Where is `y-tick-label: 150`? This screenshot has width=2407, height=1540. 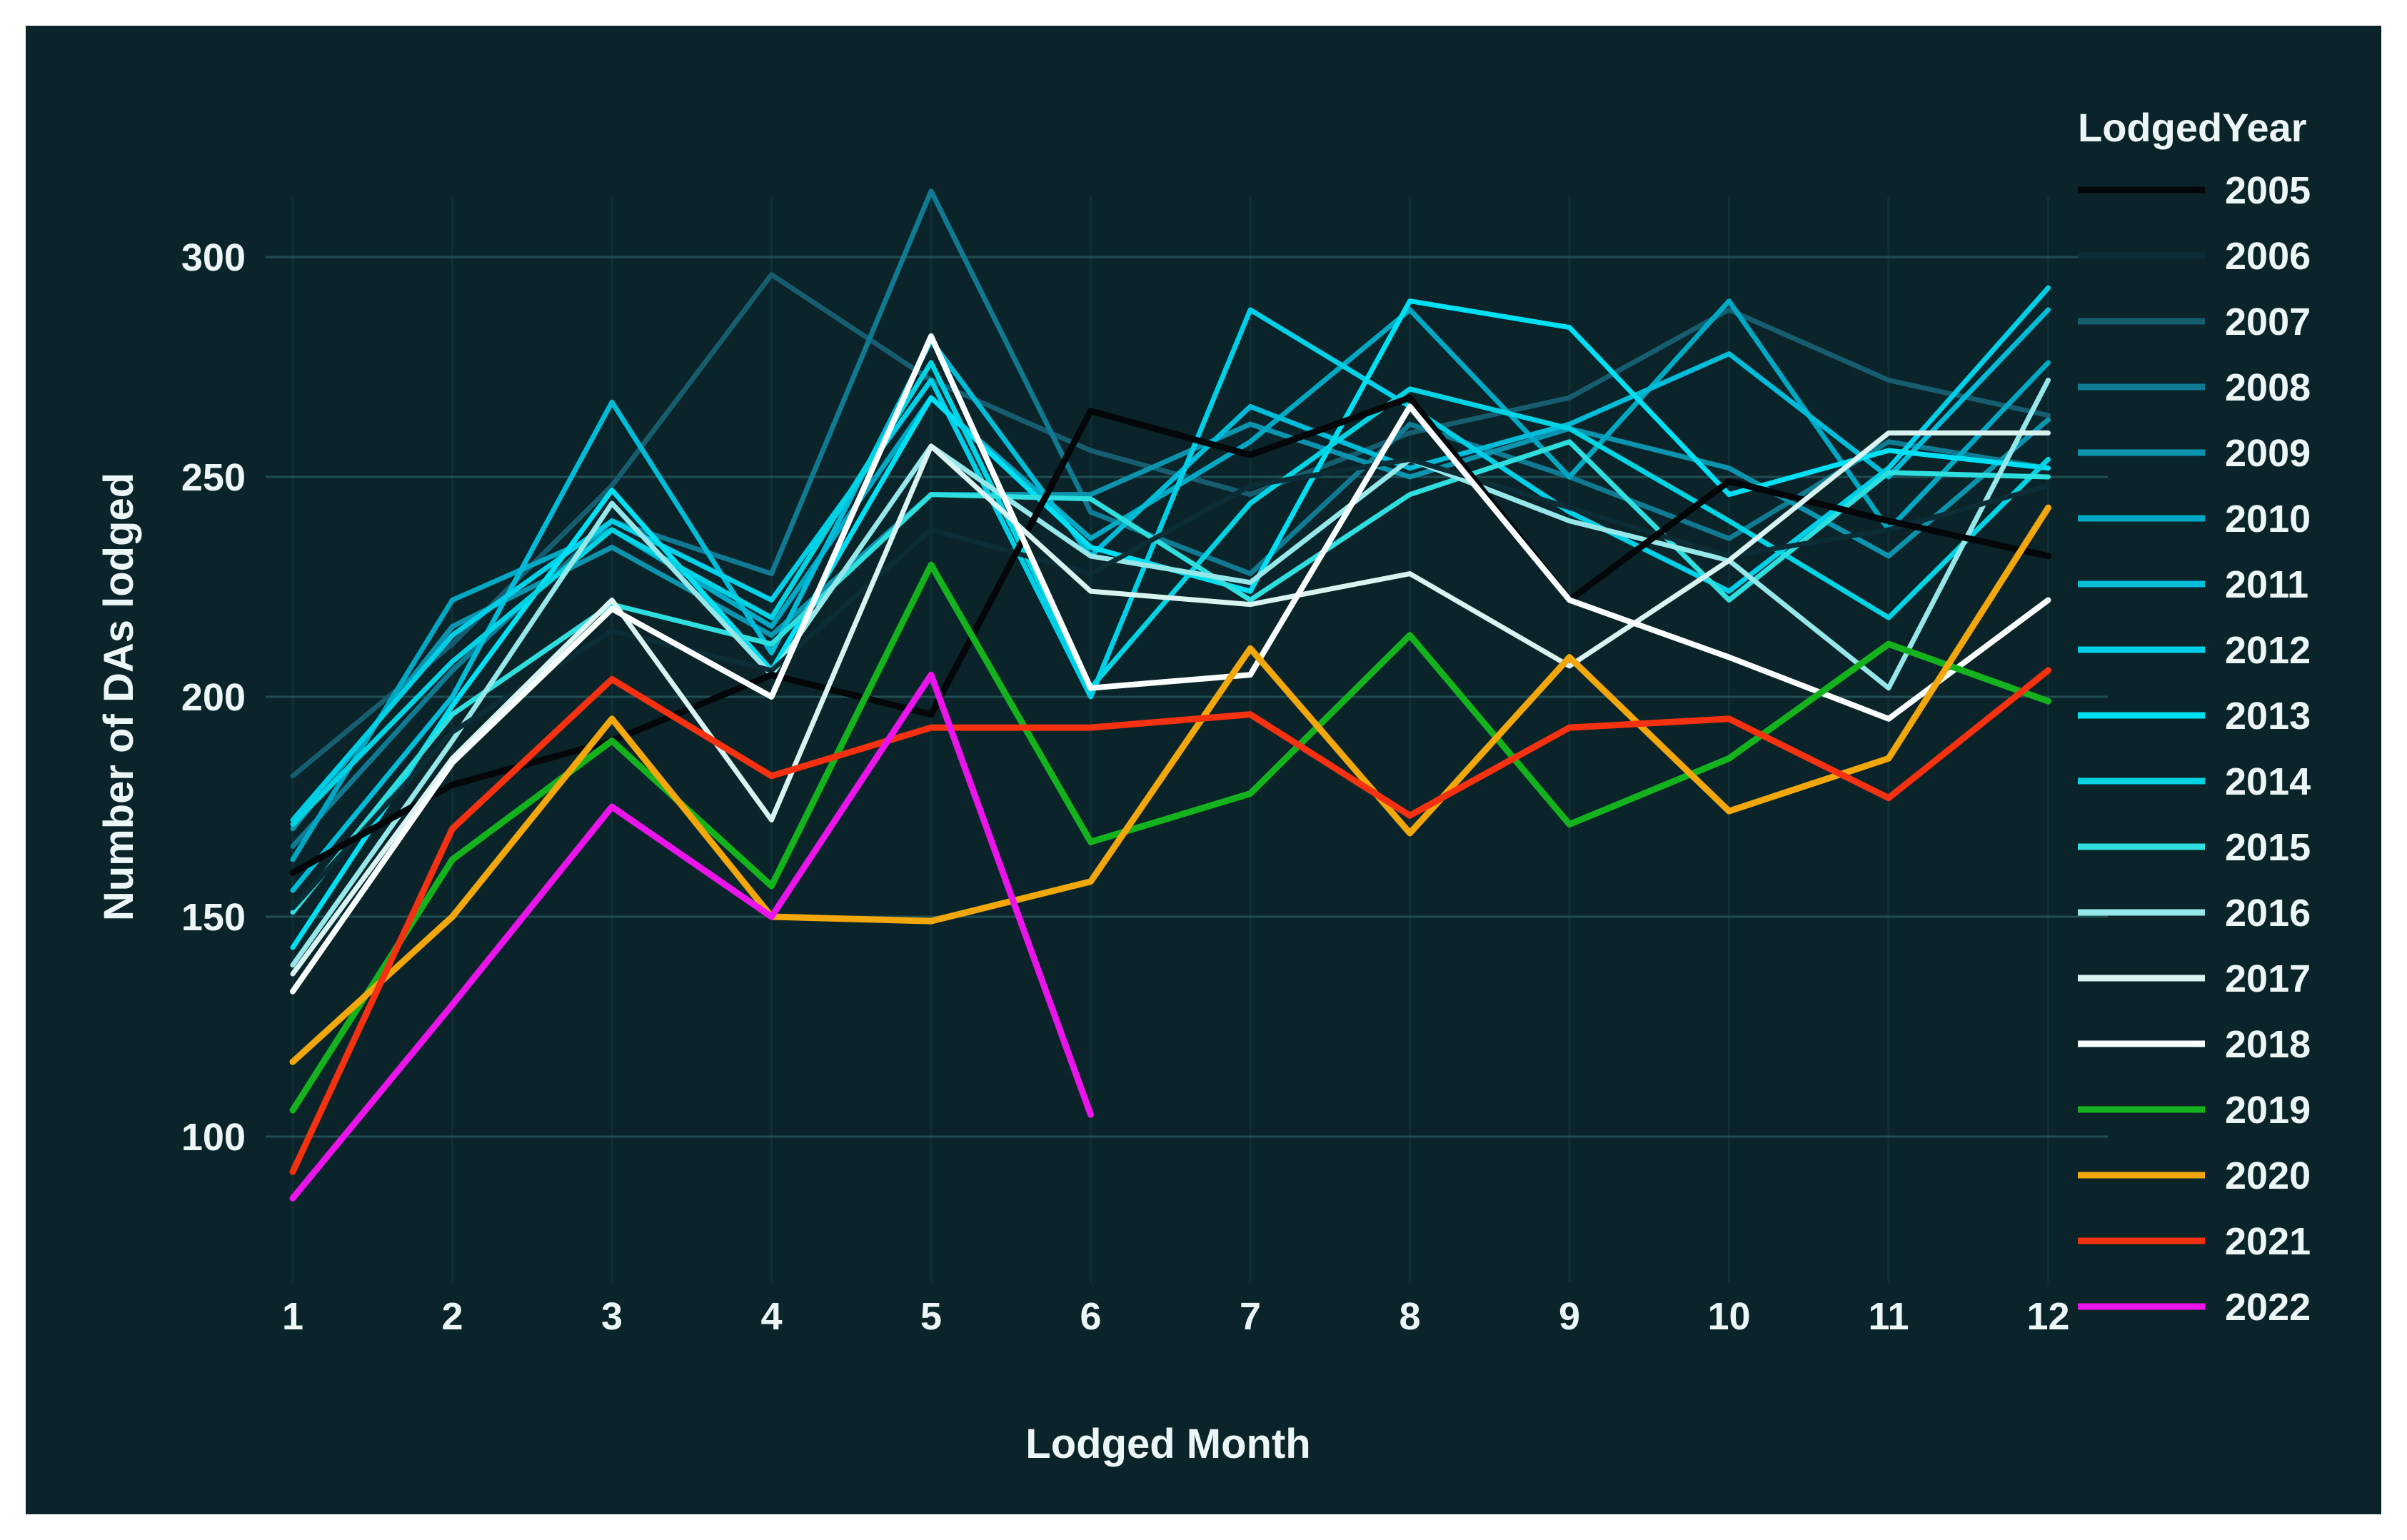
y-tick-label: 150 is located at coordinates (213, 918).